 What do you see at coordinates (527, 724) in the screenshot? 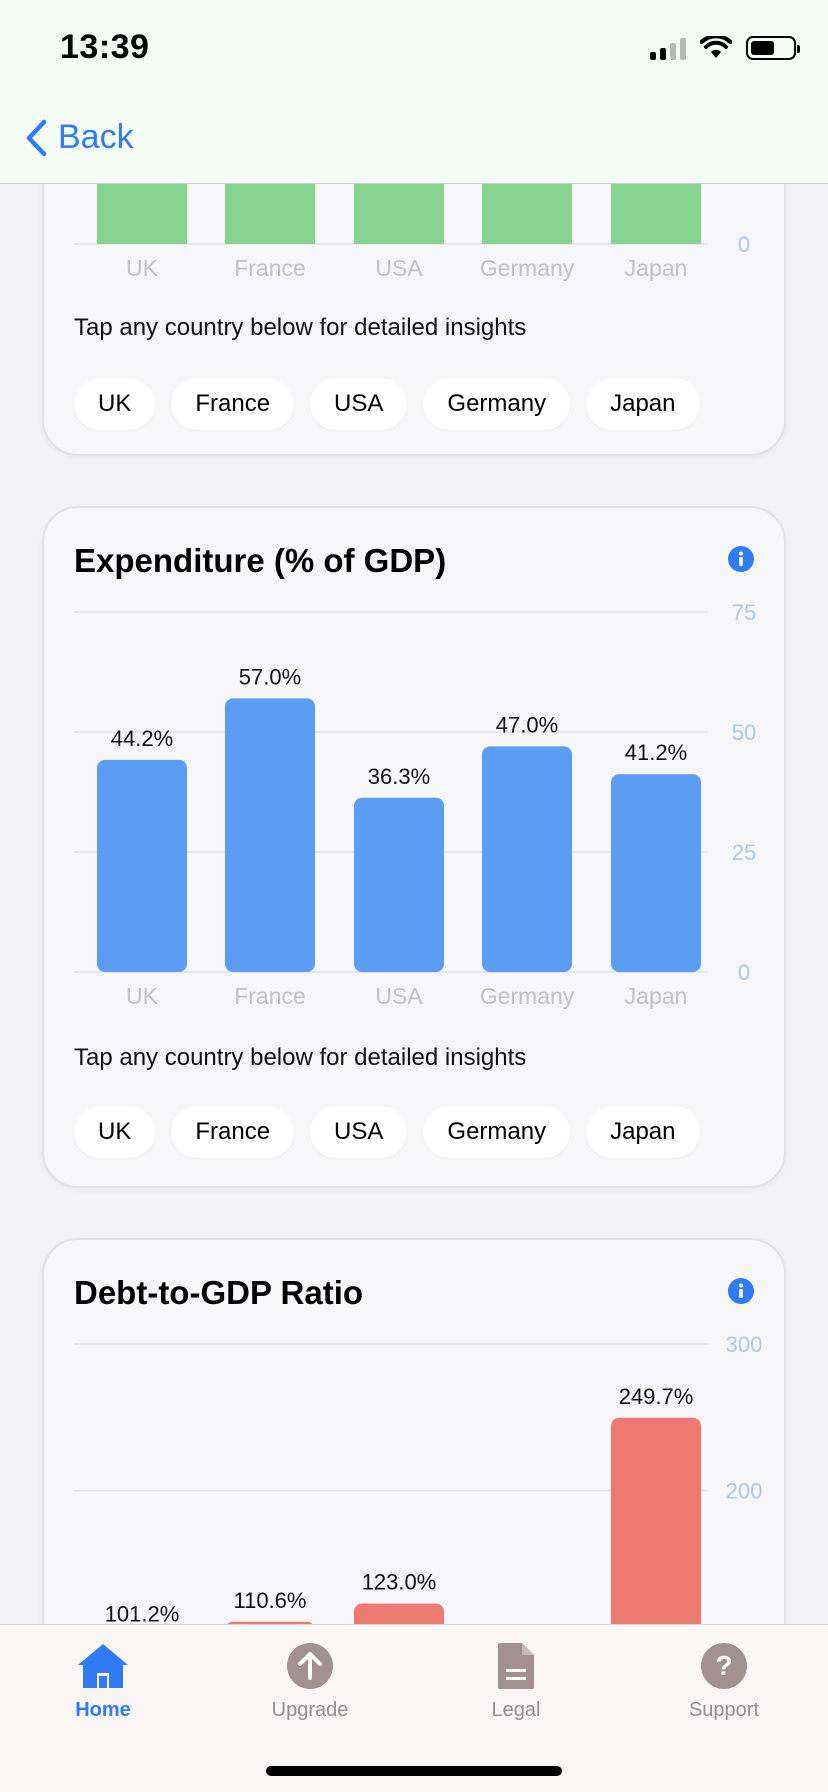
I see `data-label: 47.0%` at bounding box center [527, 724].